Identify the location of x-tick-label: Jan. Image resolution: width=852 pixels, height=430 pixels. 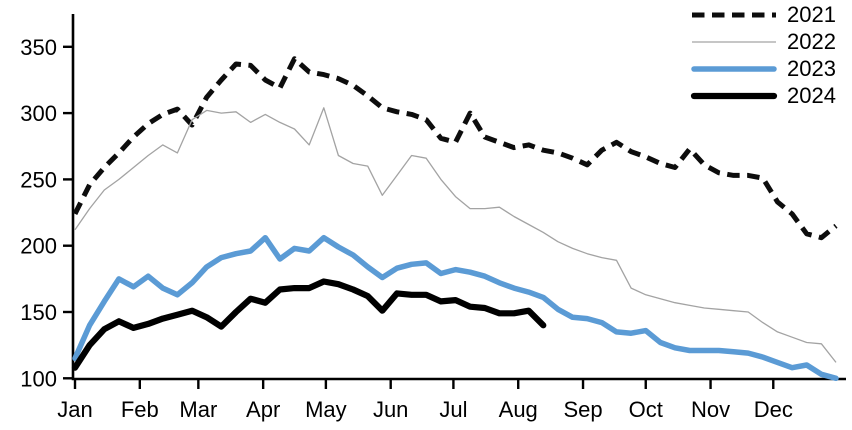
(74, 409).